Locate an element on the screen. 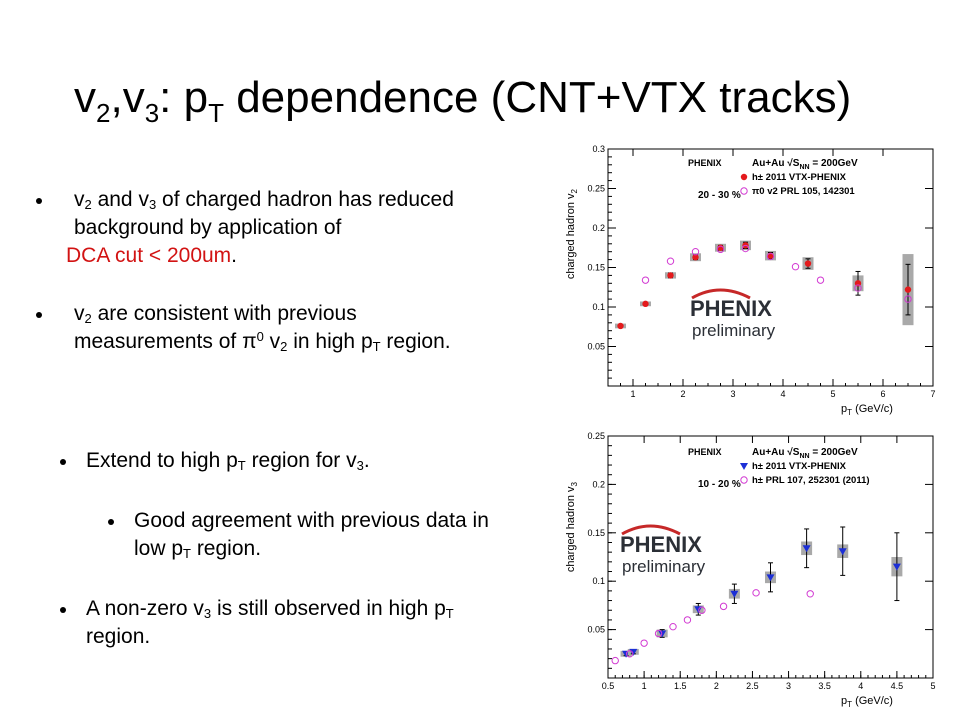  x-tick-label: 1.5 is located at coordinates (680, 686).